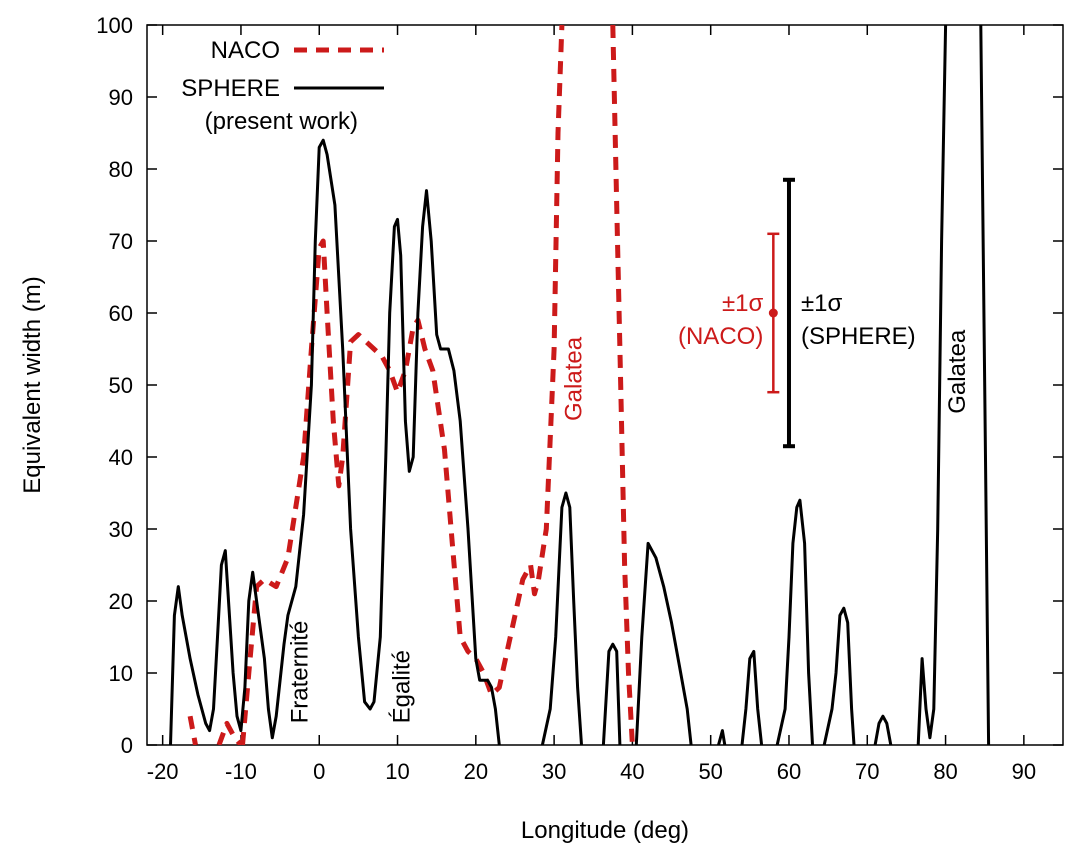  What do you see at coordinates (121, 241) in the screenshot?
I see `y-tick-label: 70` at bounding box center [121, 241].